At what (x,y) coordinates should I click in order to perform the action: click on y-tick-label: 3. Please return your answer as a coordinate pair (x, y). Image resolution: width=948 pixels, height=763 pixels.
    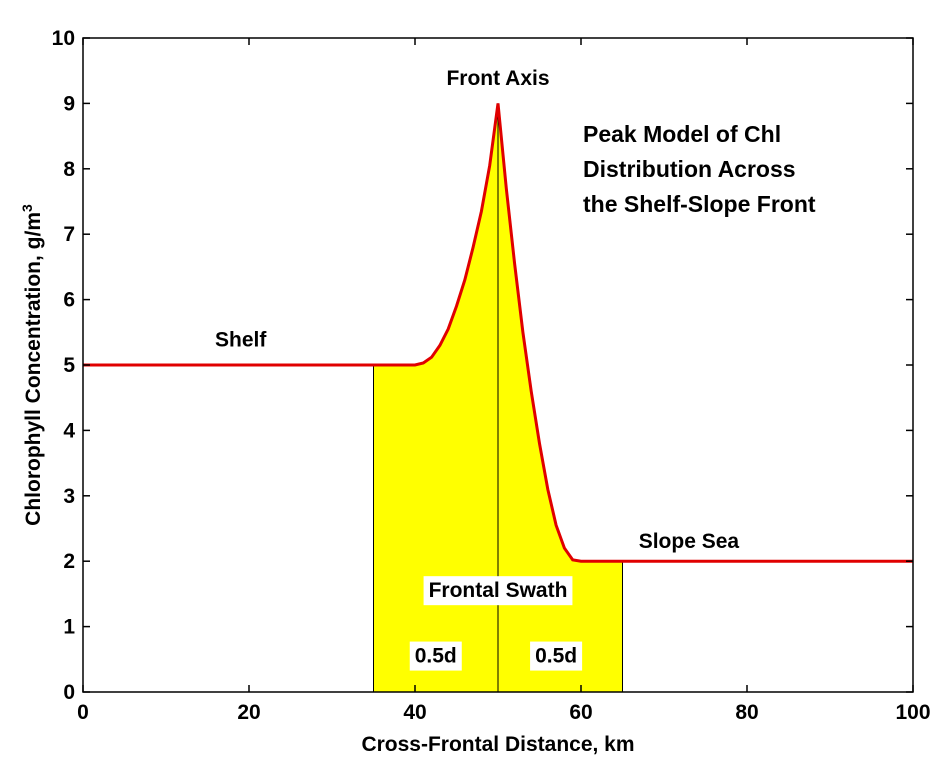
    Looking at the image, I should click on (69, 496).